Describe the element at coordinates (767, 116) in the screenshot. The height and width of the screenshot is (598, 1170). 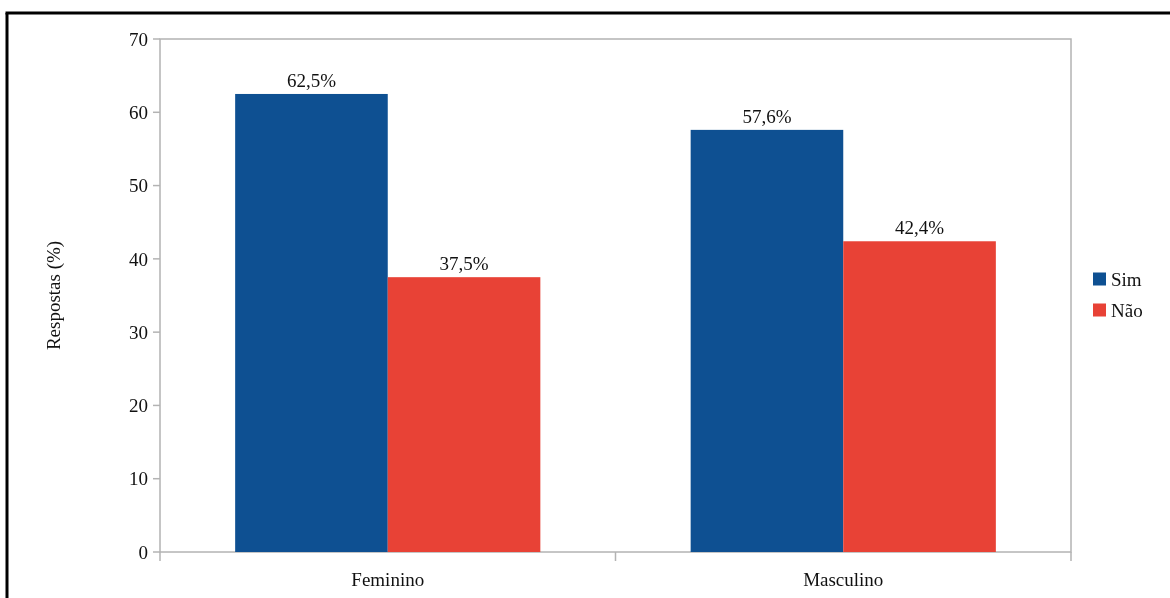
I see `data-label: 57,6%` at that location.